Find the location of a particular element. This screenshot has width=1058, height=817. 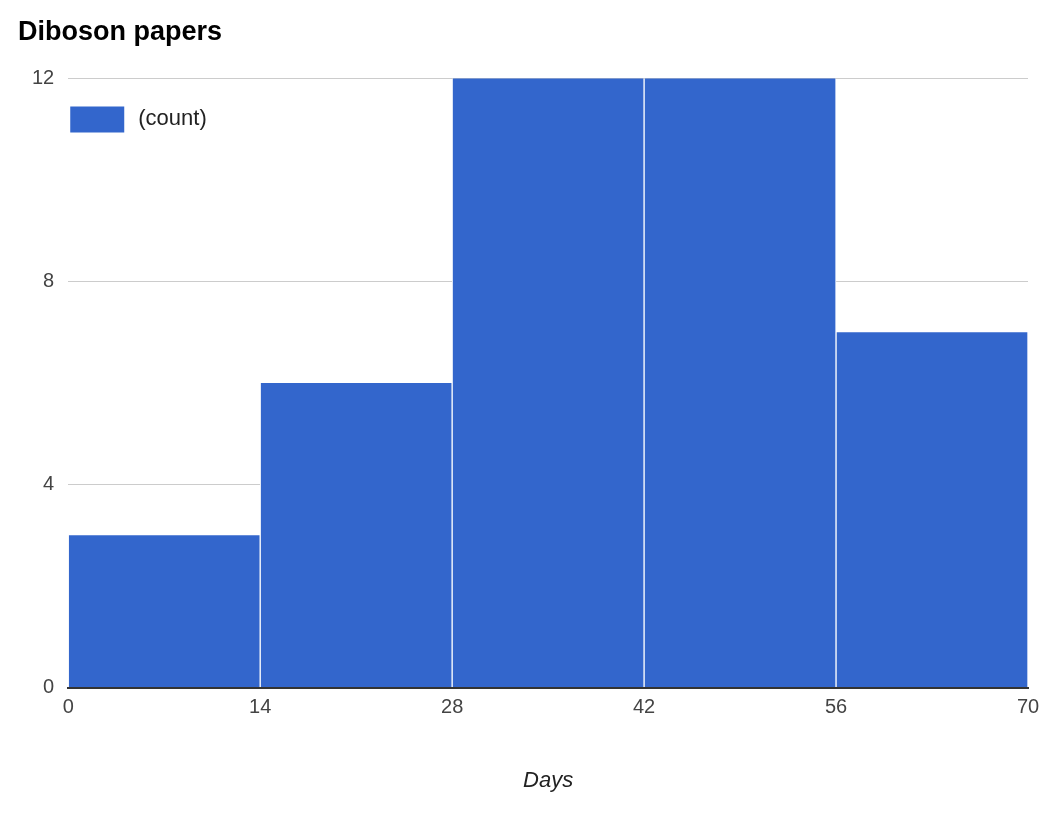

y-tick-label: 12 is located at coordinates (43, 76).